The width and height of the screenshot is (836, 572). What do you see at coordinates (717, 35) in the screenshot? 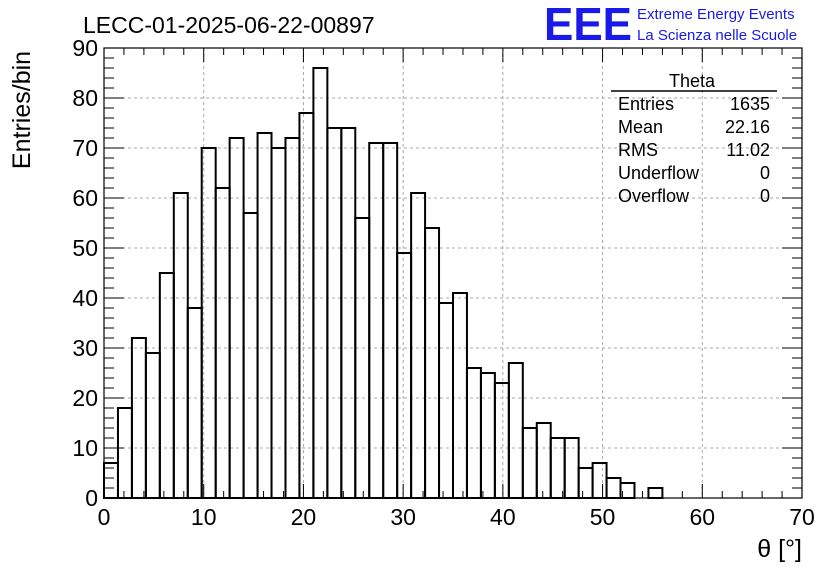
I see `eee-logo-line2: La Scienza nelle Scuole` at bounding box center [717, 35].